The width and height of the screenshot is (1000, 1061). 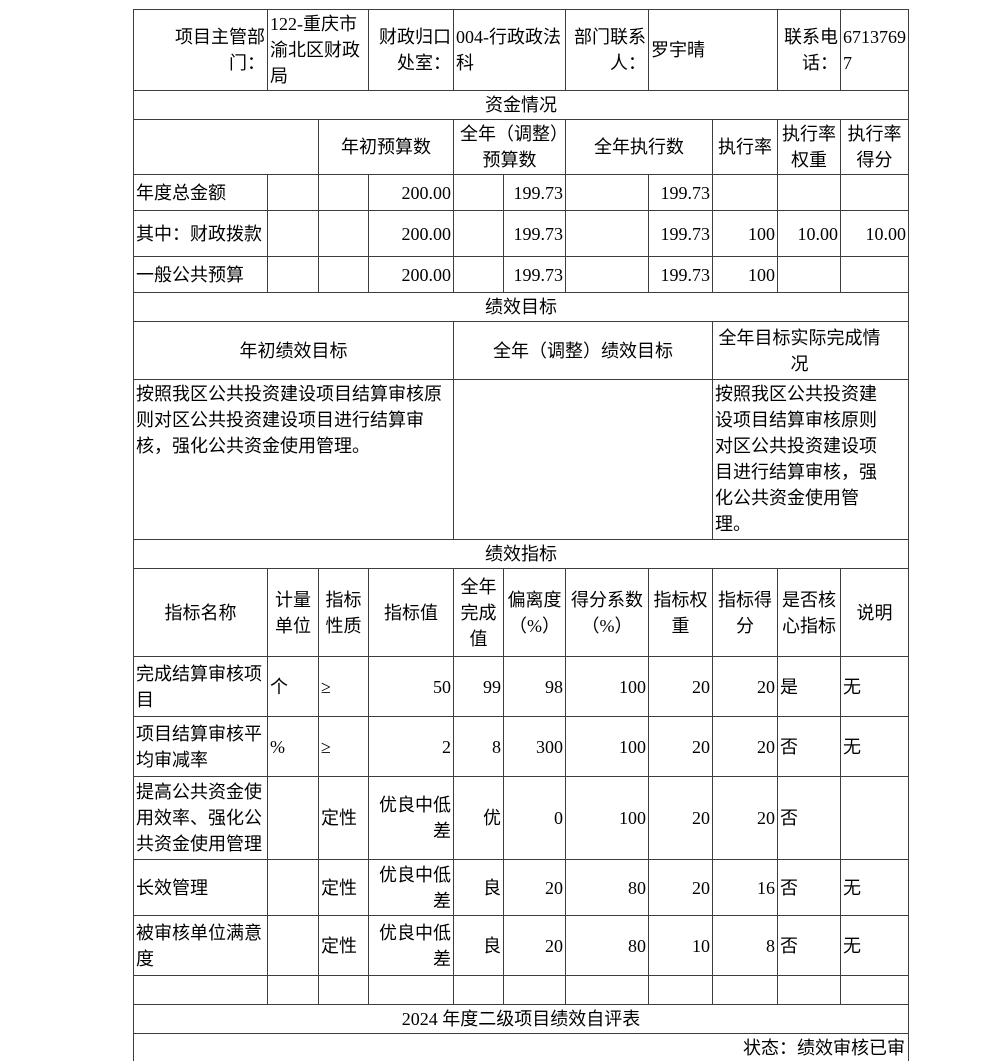 I want to click on indicator-note, so click(x=874, y=818).